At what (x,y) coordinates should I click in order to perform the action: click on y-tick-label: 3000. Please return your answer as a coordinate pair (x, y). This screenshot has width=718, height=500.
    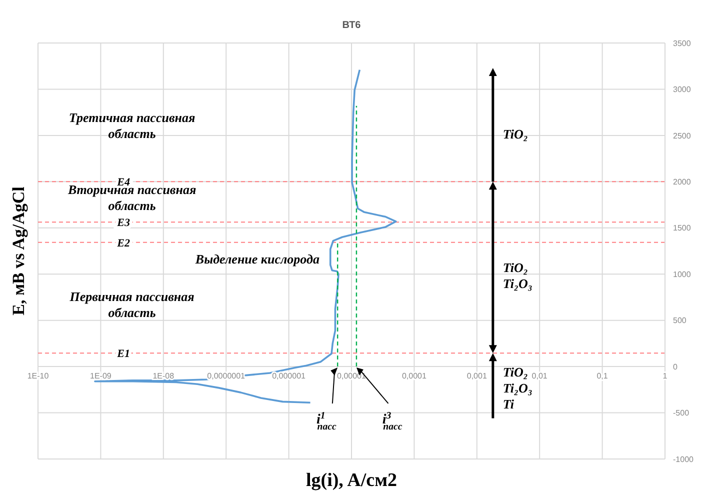
    Looking at the image, I should click on (682, 89).